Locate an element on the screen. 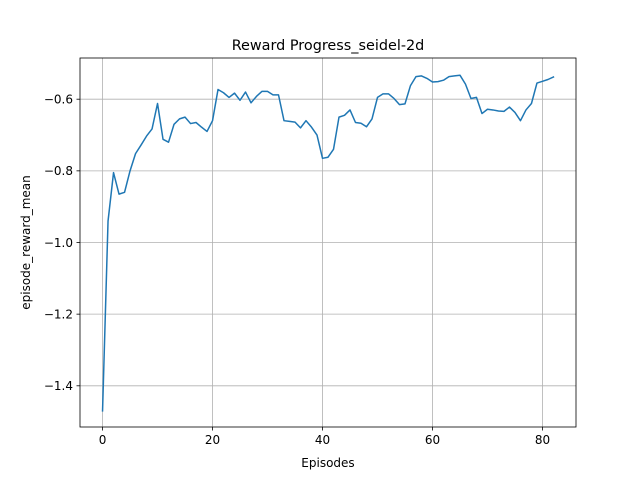 The width and height of the screenshot is (640, 480). y-tick-label: −0.8 is located at coordinates (58, 171).